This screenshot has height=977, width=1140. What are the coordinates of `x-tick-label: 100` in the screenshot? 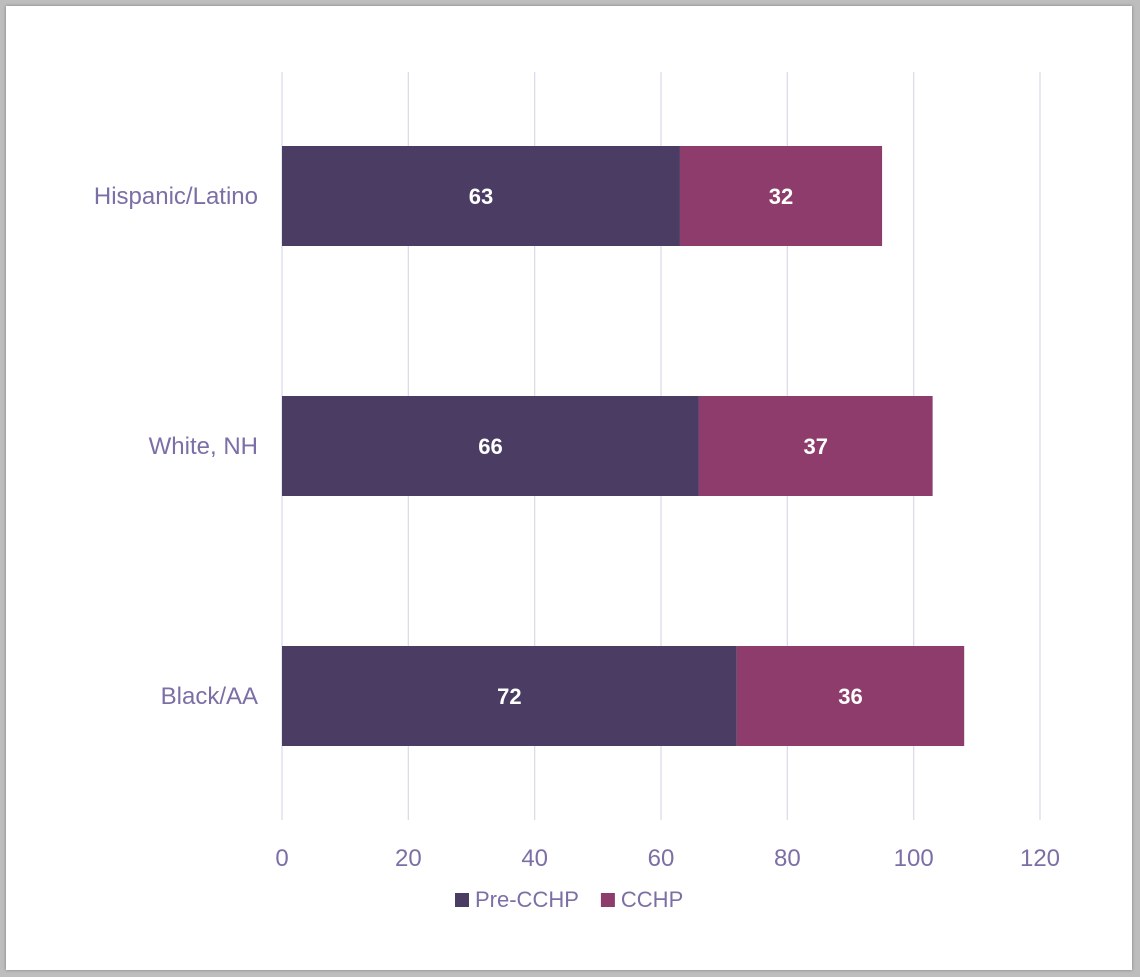 It's located at (914, 858).